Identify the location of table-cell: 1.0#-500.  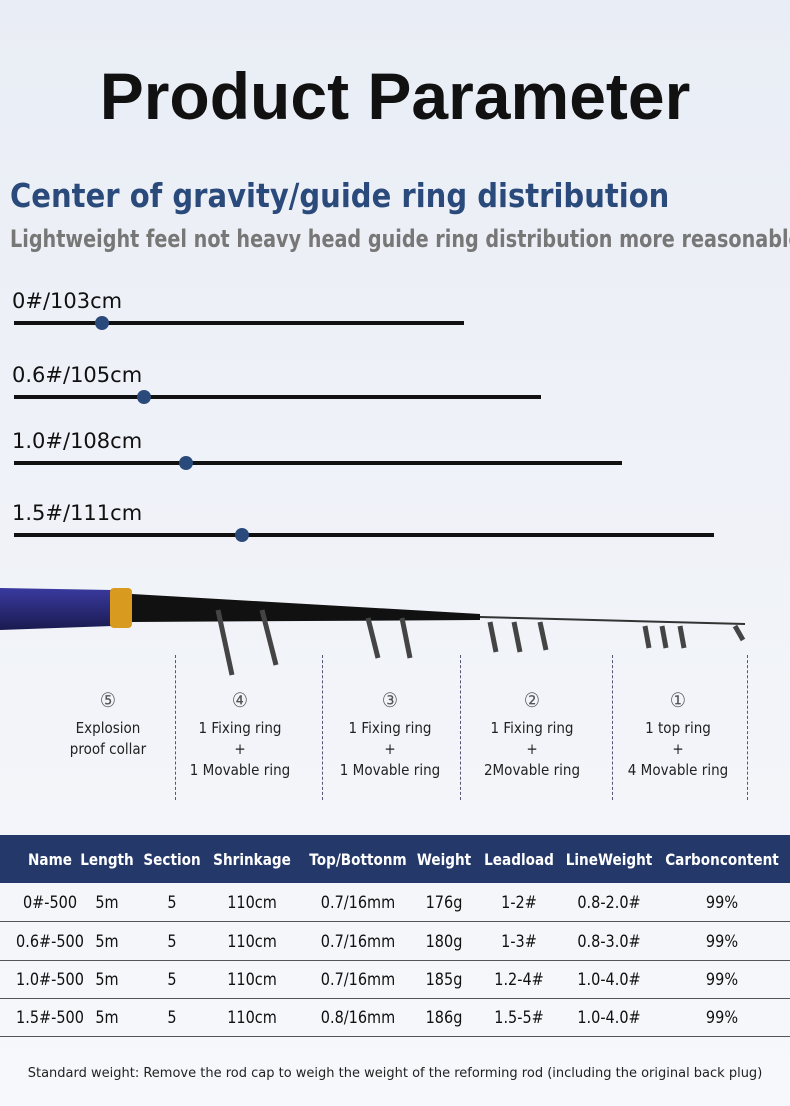
(50, 980).